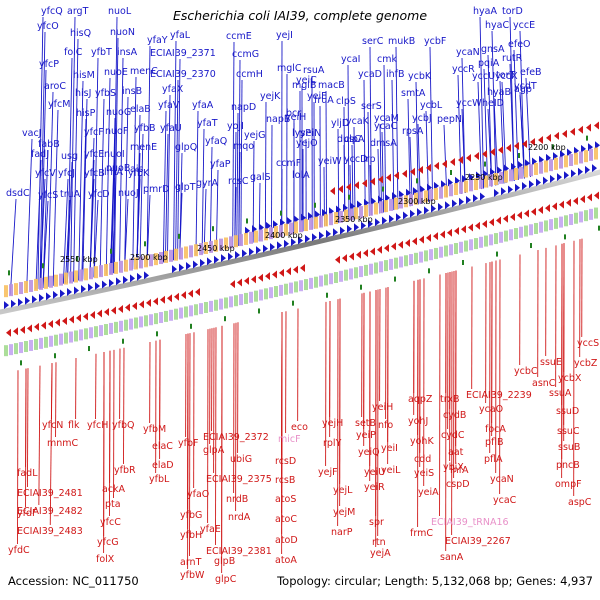 The image size is (600, 600). I want to click on gene-label: torD, so click(512, 11).